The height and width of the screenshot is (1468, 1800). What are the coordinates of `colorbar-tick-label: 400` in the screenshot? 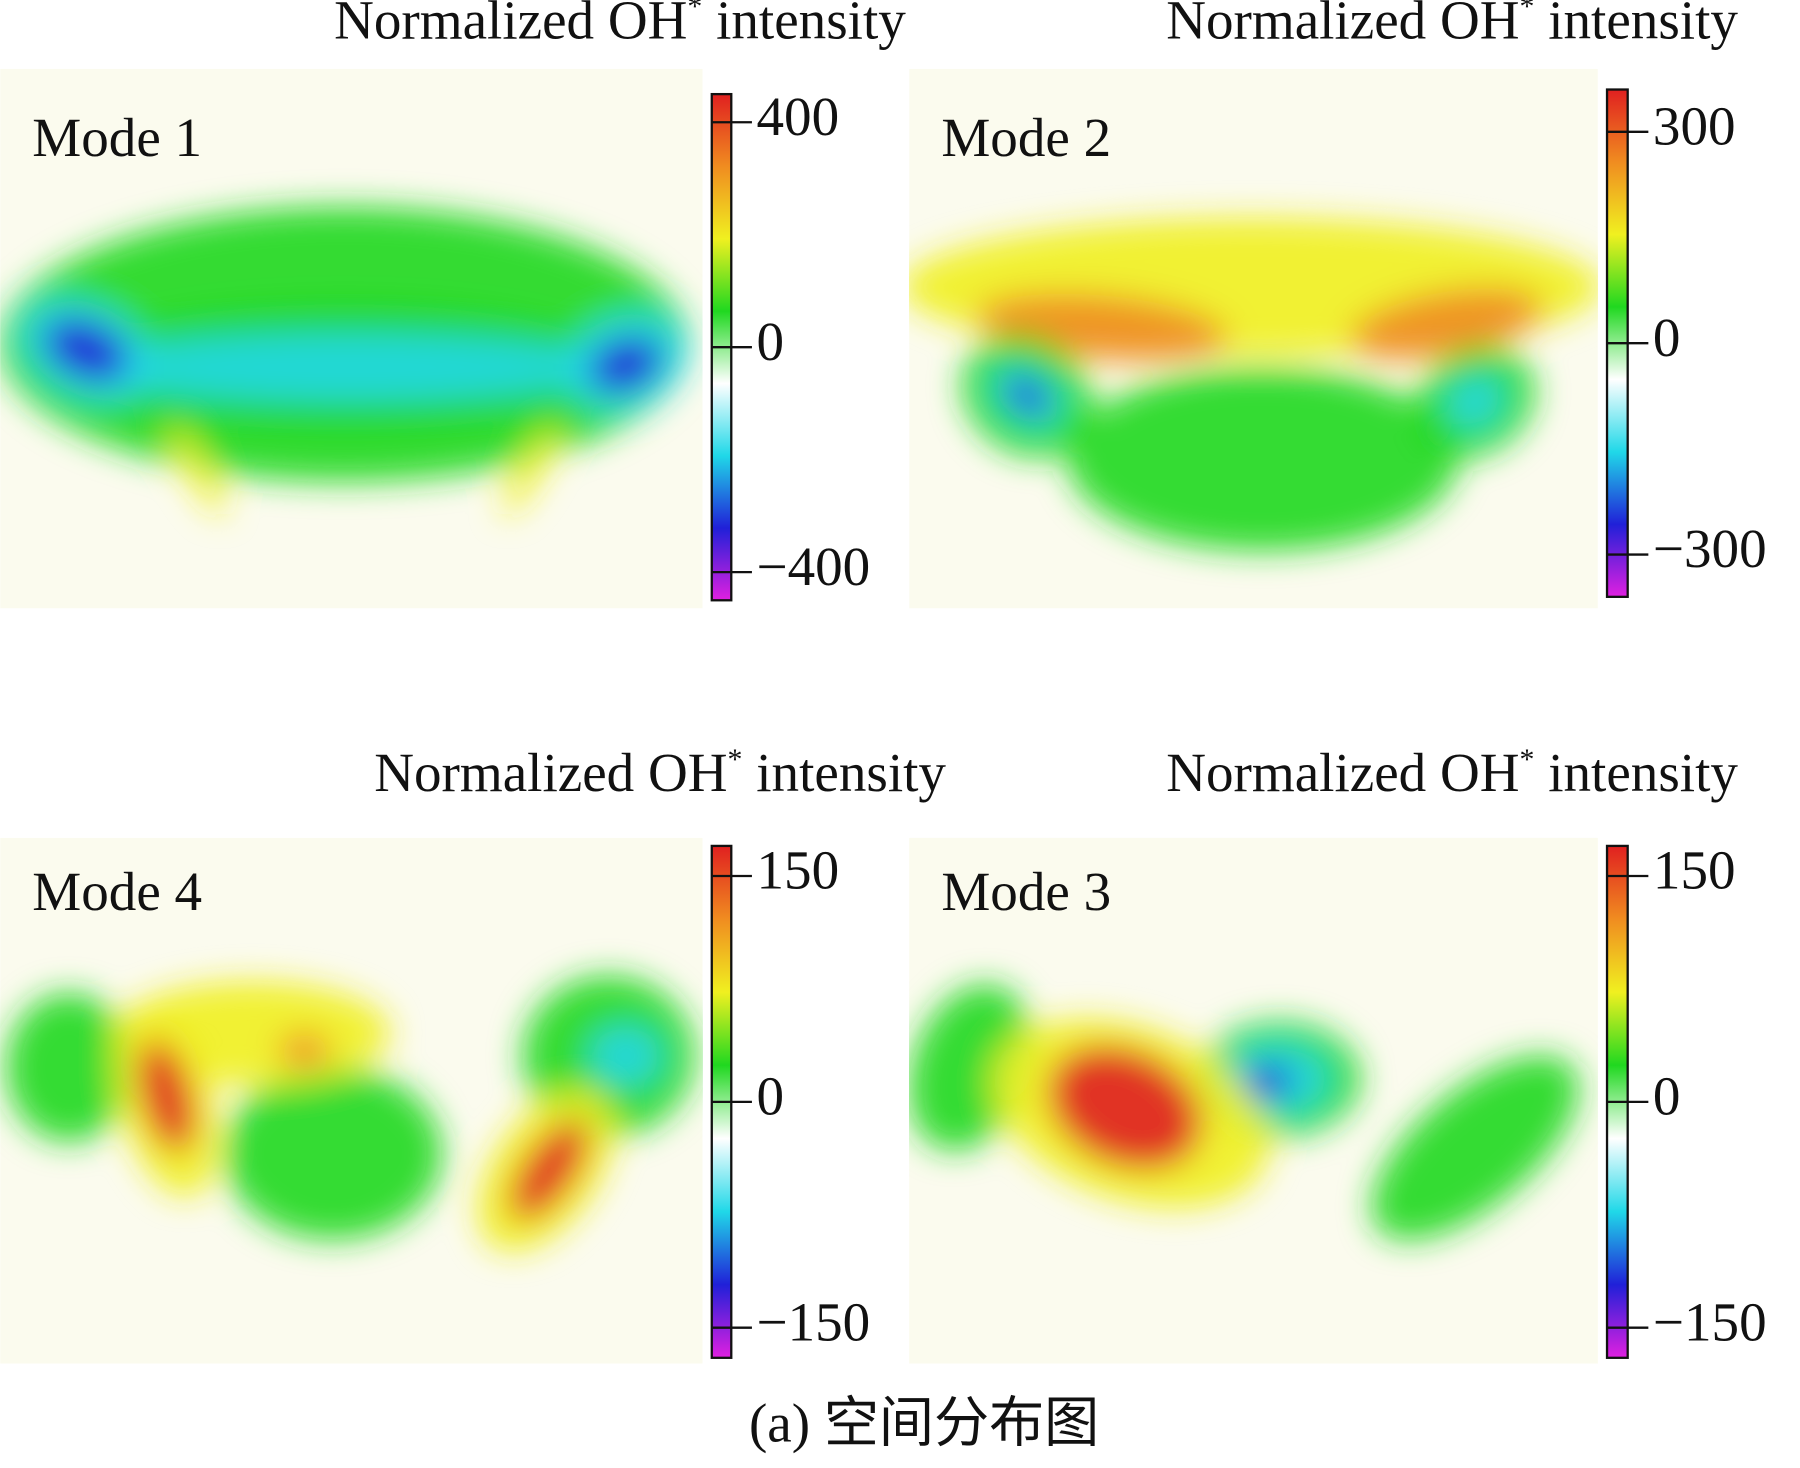 It's located at (798, 116).